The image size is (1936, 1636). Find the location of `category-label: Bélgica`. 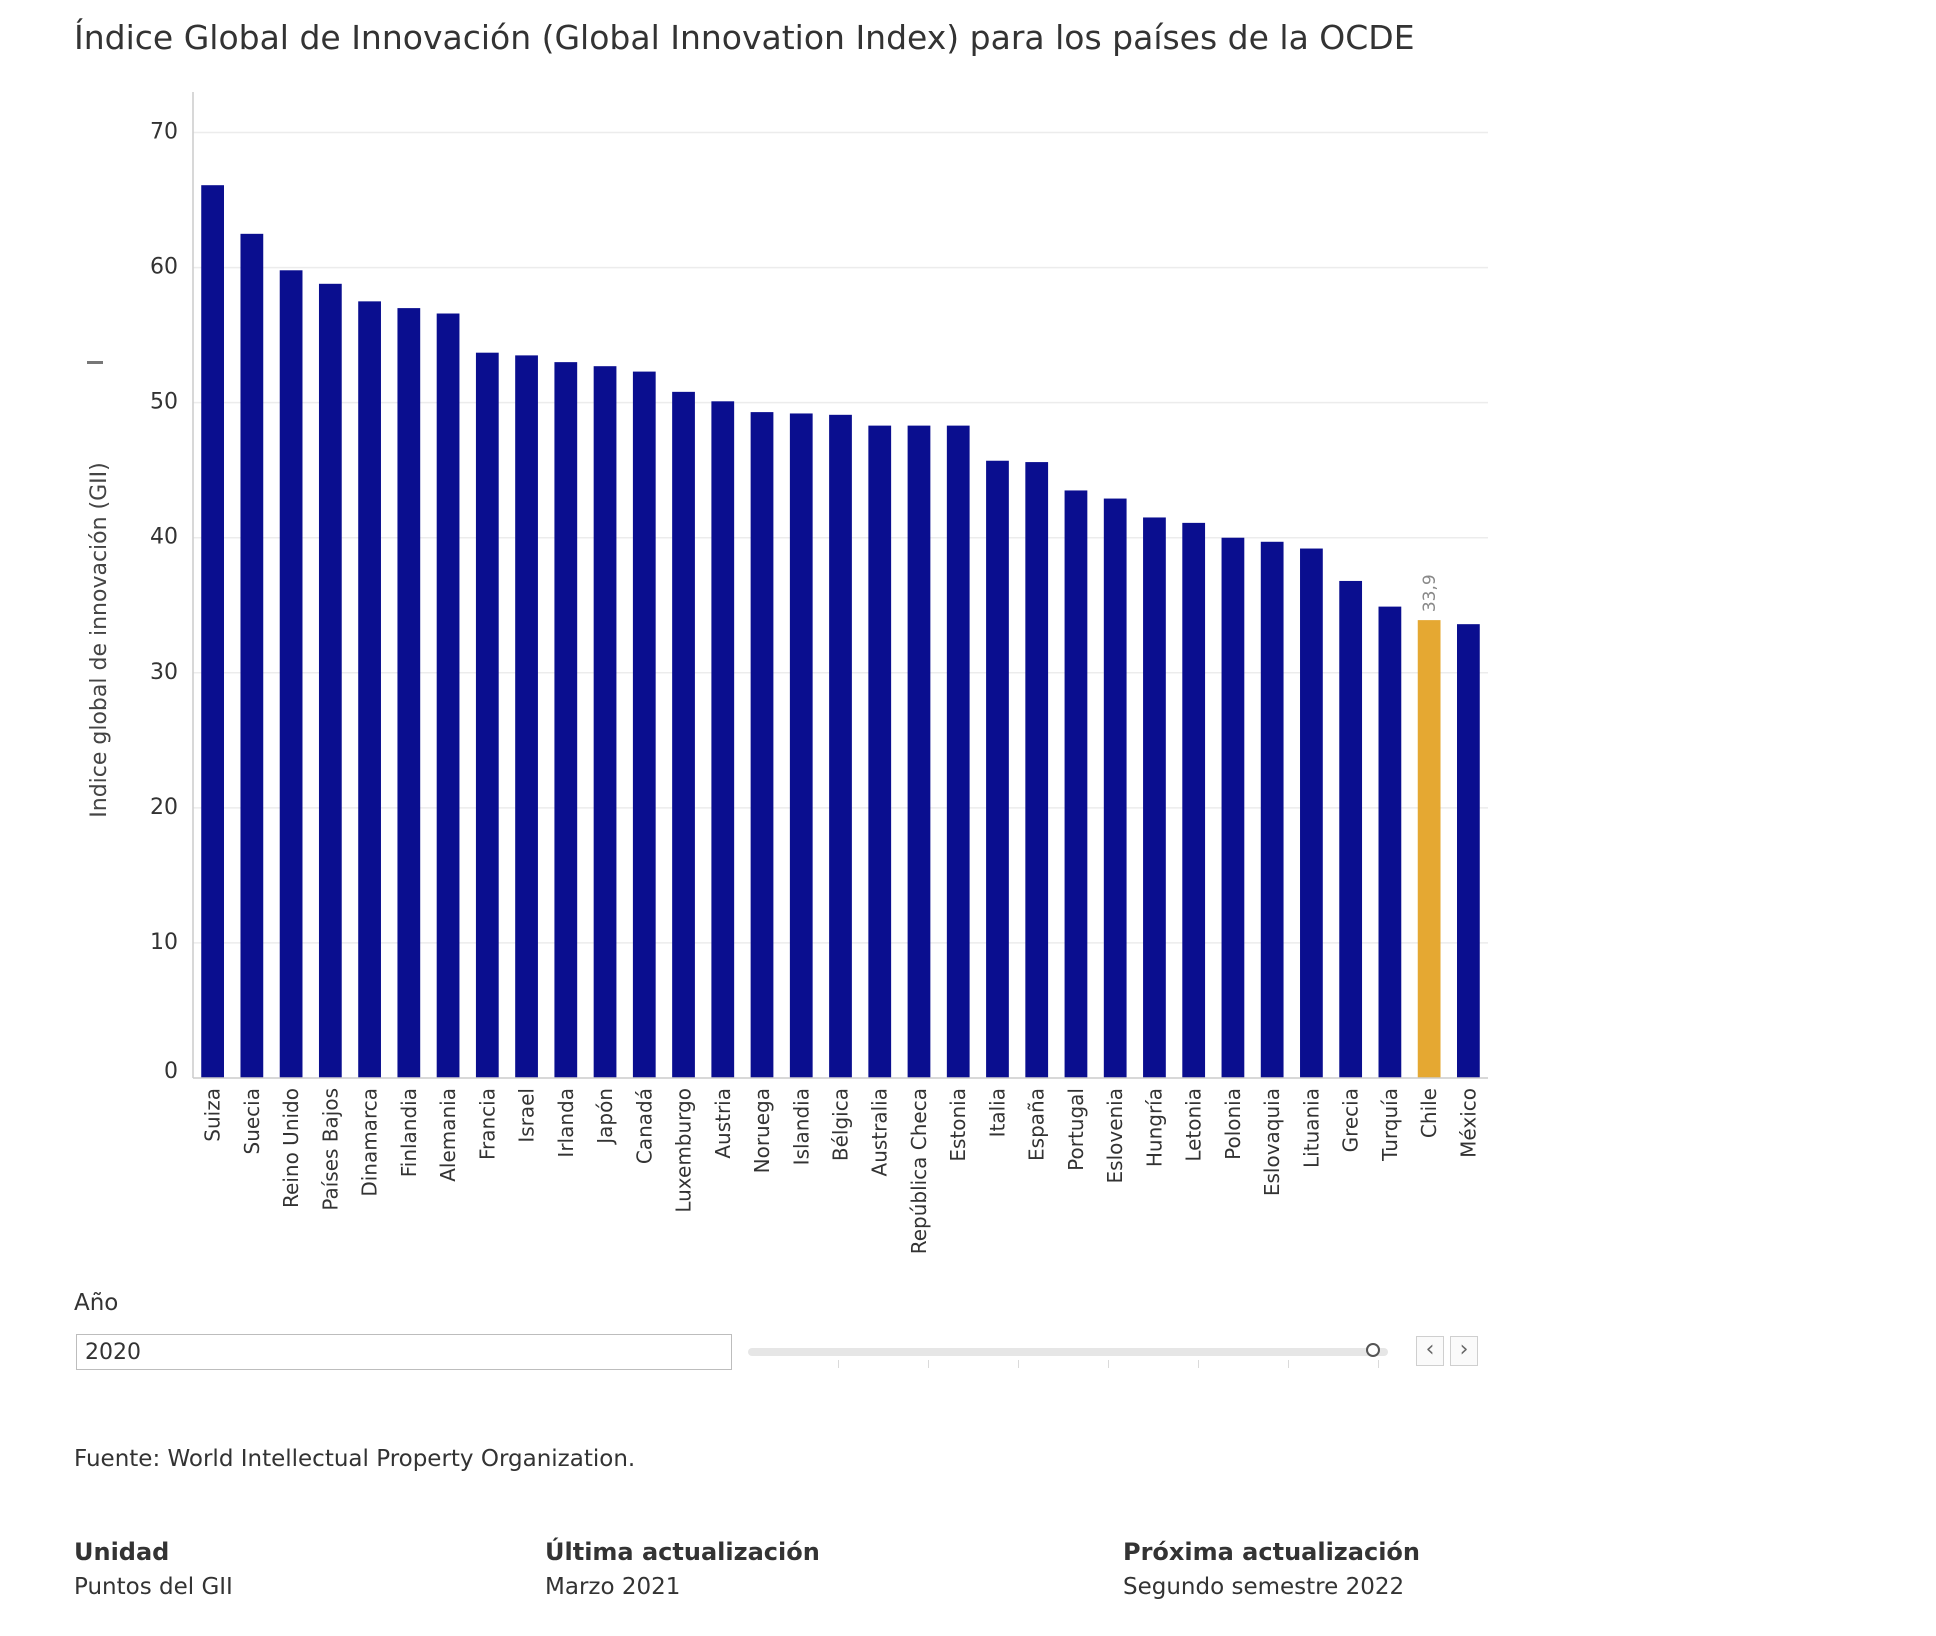

category-label: Bélgica is located at coordinates (841, 1124).